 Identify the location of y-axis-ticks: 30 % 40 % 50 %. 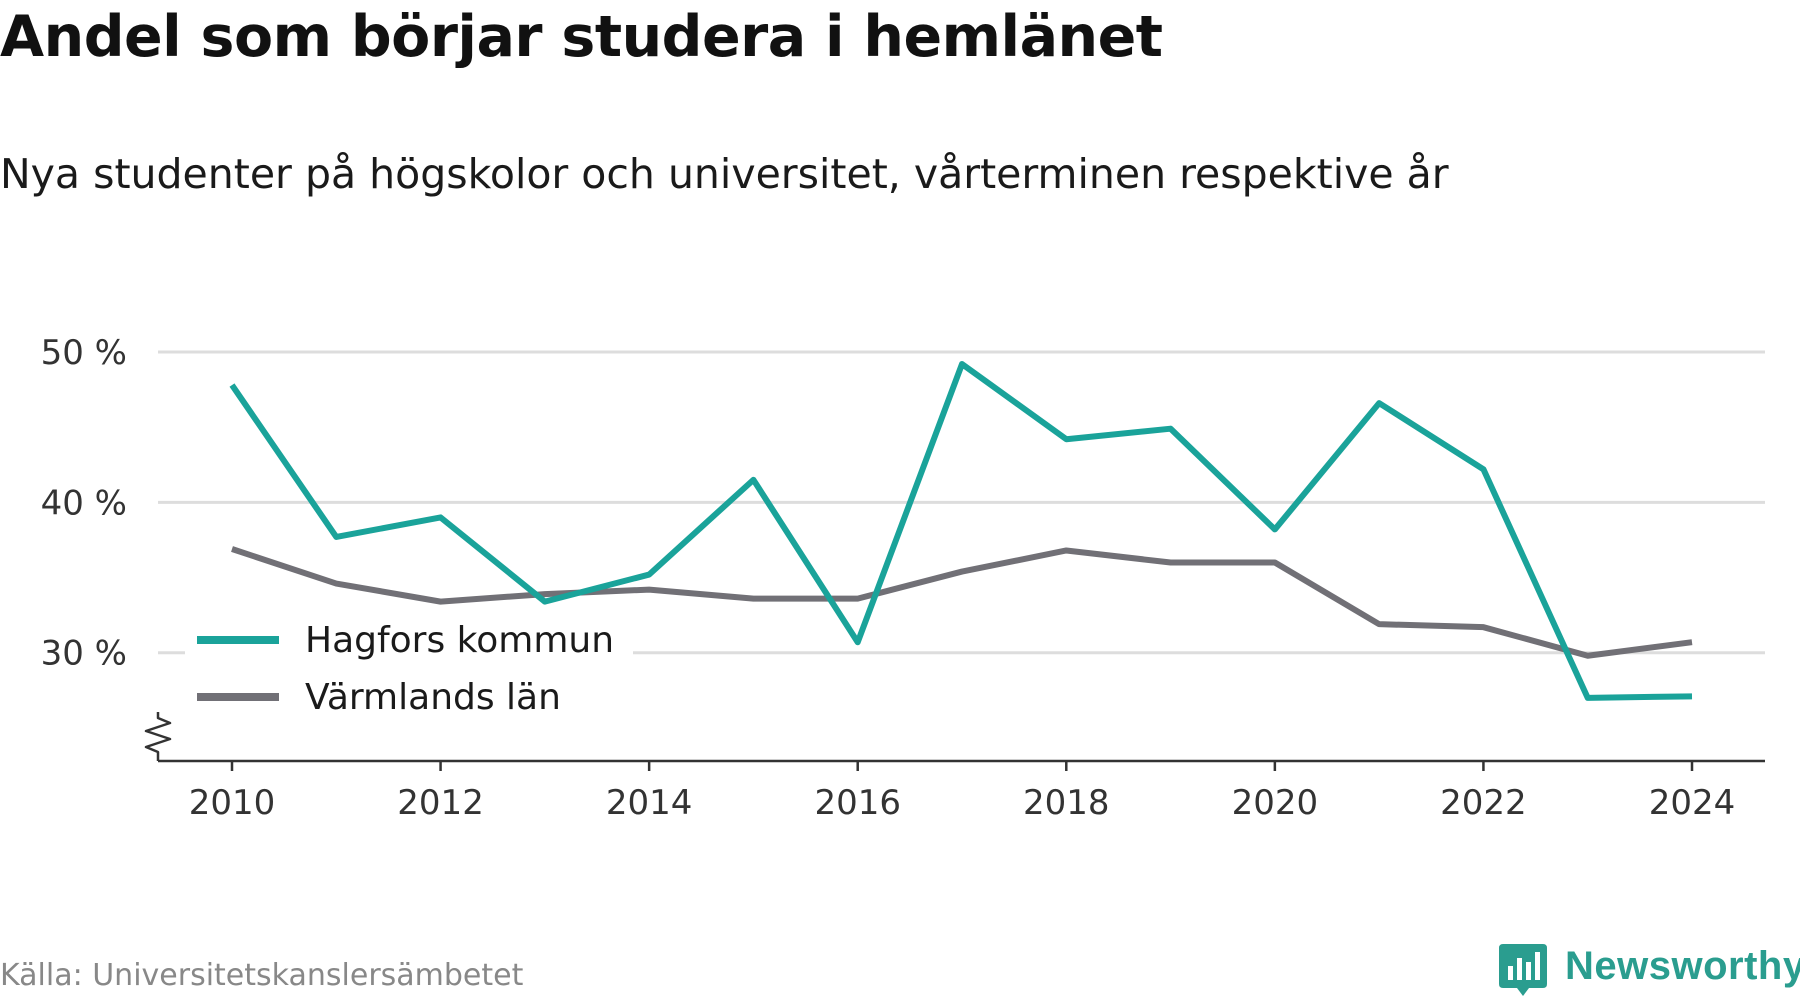
(84, 503).